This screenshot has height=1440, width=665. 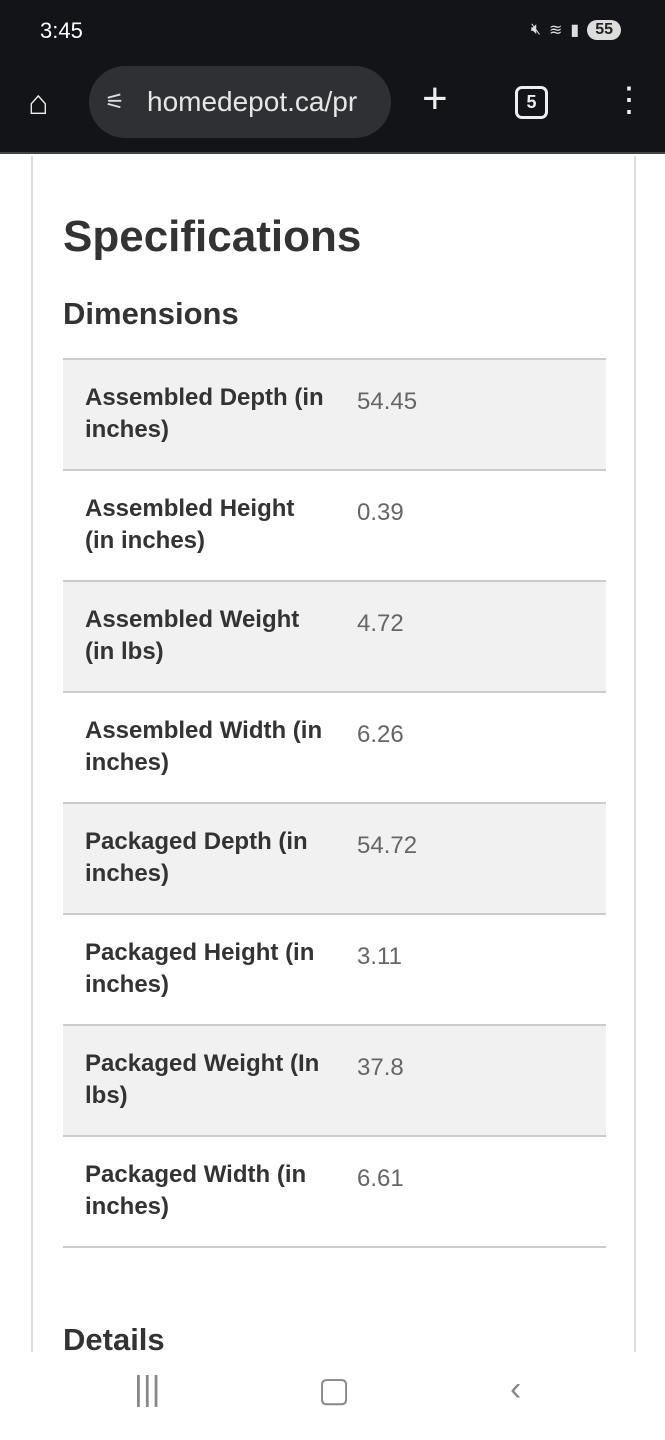 What do you see at coordinates (190, 524) in the screenshot?
I see `spec-label: Assembled Height (in inches)` at bounding box center [190, 524].